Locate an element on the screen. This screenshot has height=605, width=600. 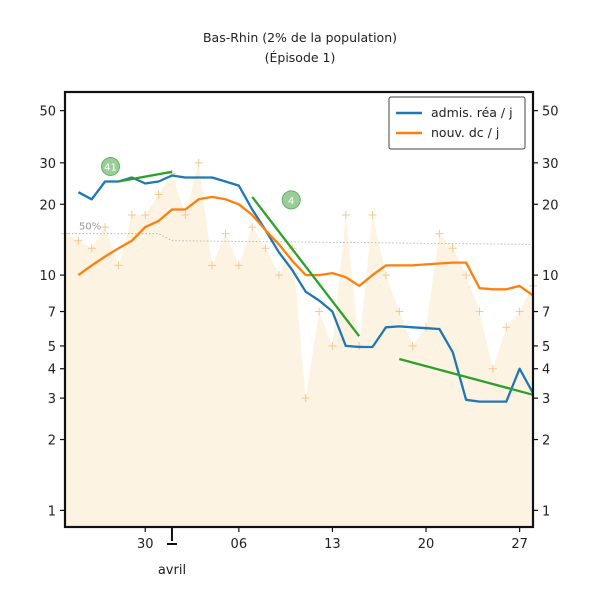
y-tick-label-right: 1 is located at coordinates (546, 511).